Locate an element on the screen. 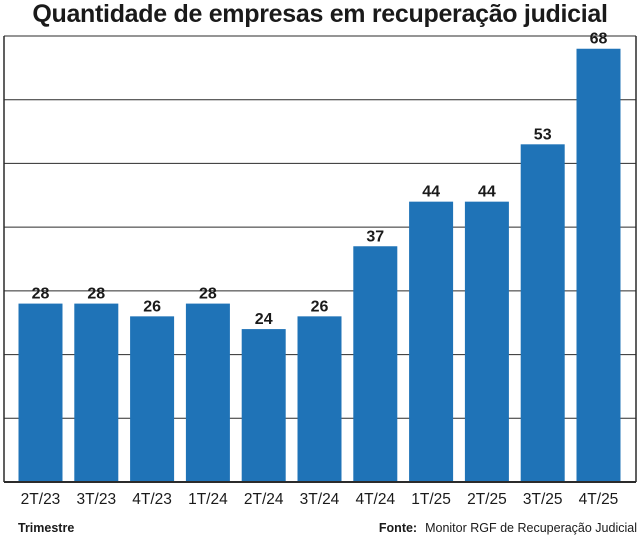 The image size is (640, 538). x-axis-label: Trimestre is located at coordinates (46, 528).